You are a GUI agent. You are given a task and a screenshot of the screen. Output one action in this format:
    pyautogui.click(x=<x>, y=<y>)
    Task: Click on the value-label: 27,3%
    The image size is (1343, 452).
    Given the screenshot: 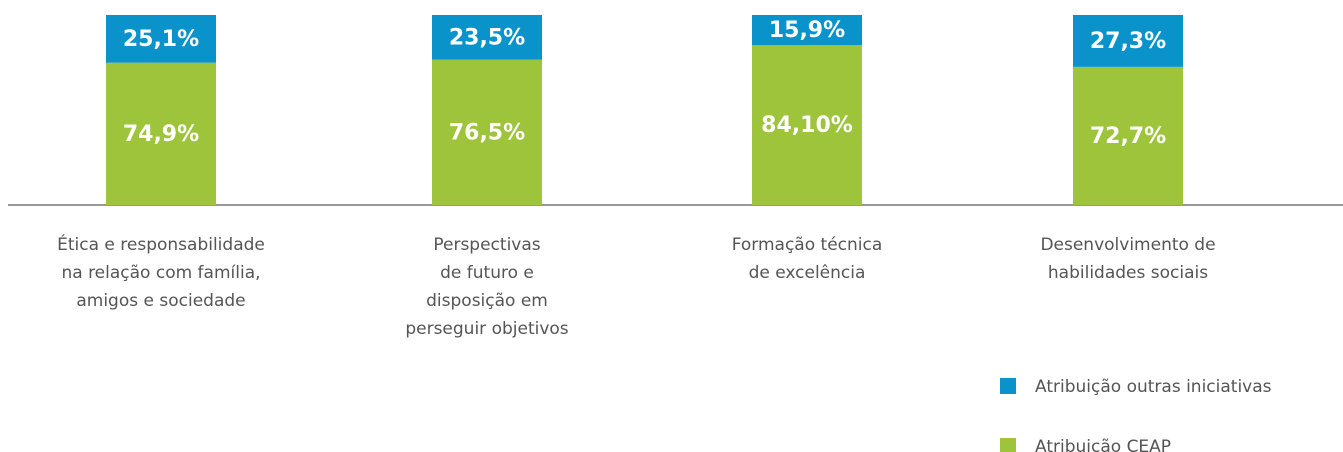 What is the action you would take?
    pyautogui.click(x=1128, y=41)
    